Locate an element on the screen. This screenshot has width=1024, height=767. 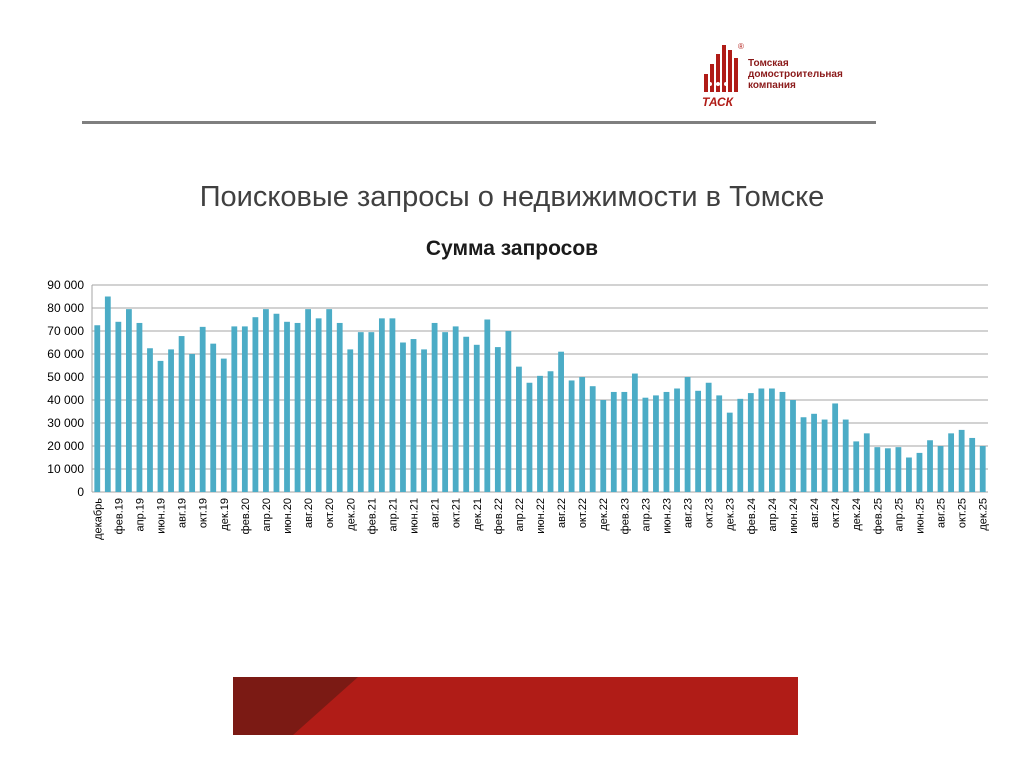
x-tick-label: апр.20 is located at coordinates (267, 514).